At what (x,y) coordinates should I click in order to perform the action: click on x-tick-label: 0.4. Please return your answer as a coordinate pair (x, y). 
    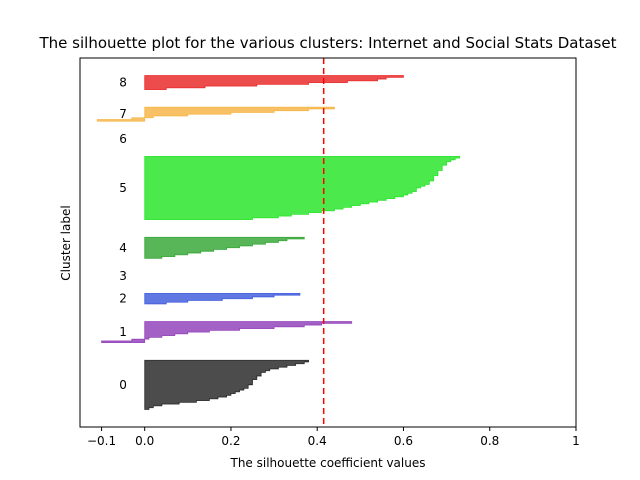
    Looking at the image, I should click on (317, 441).